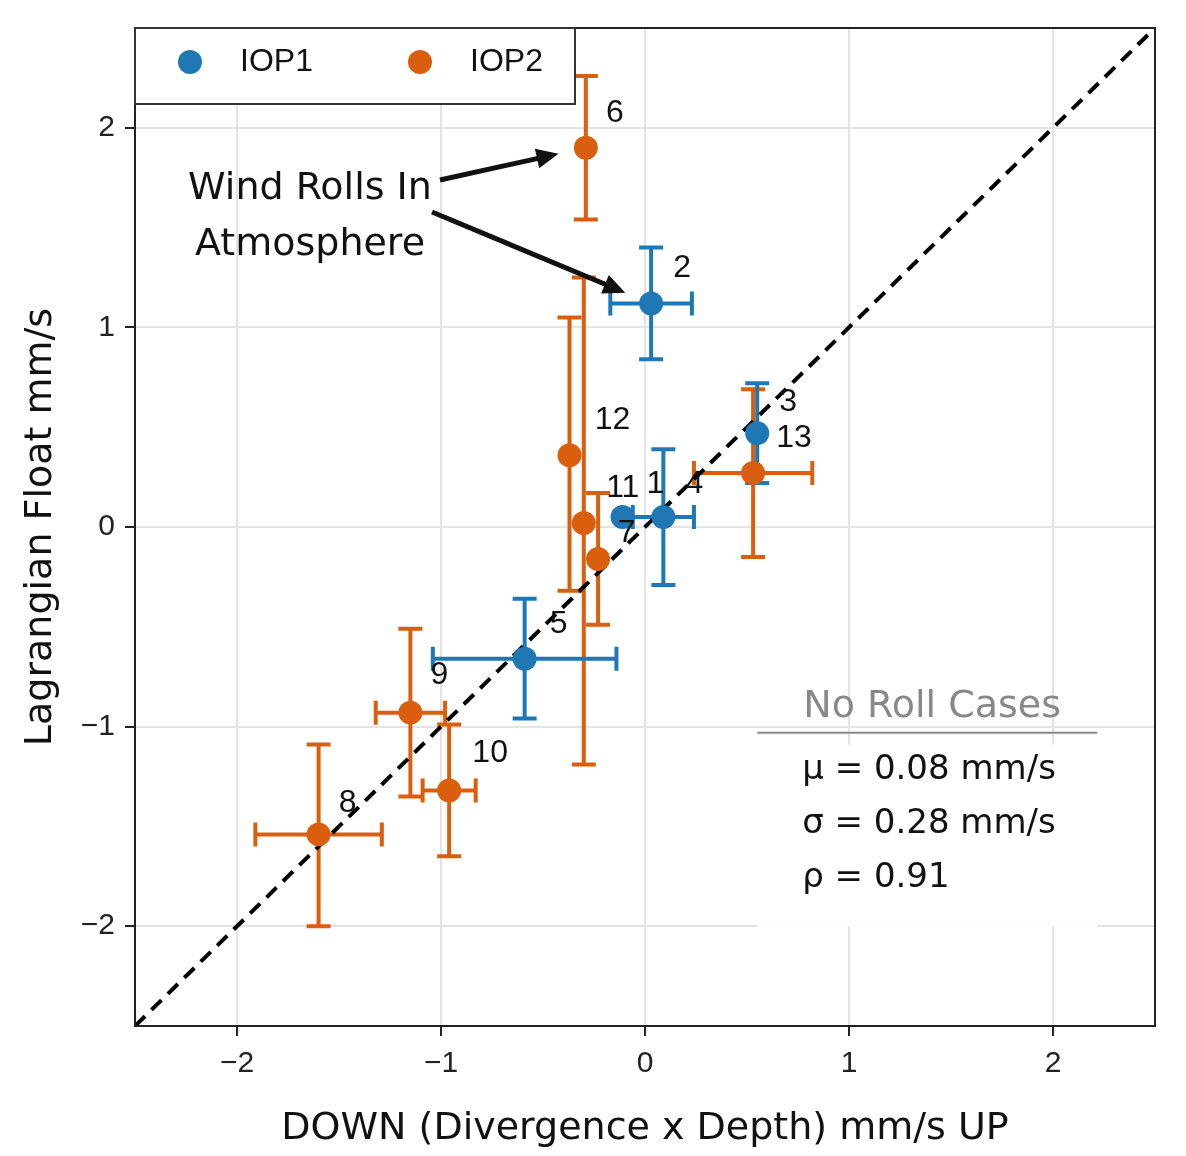 This screenshot has width=1186, height=1156. What do you see at coordinates (439, 673) in the screenshot?
I see `annotation: 9` at bounding box center [439, 673].